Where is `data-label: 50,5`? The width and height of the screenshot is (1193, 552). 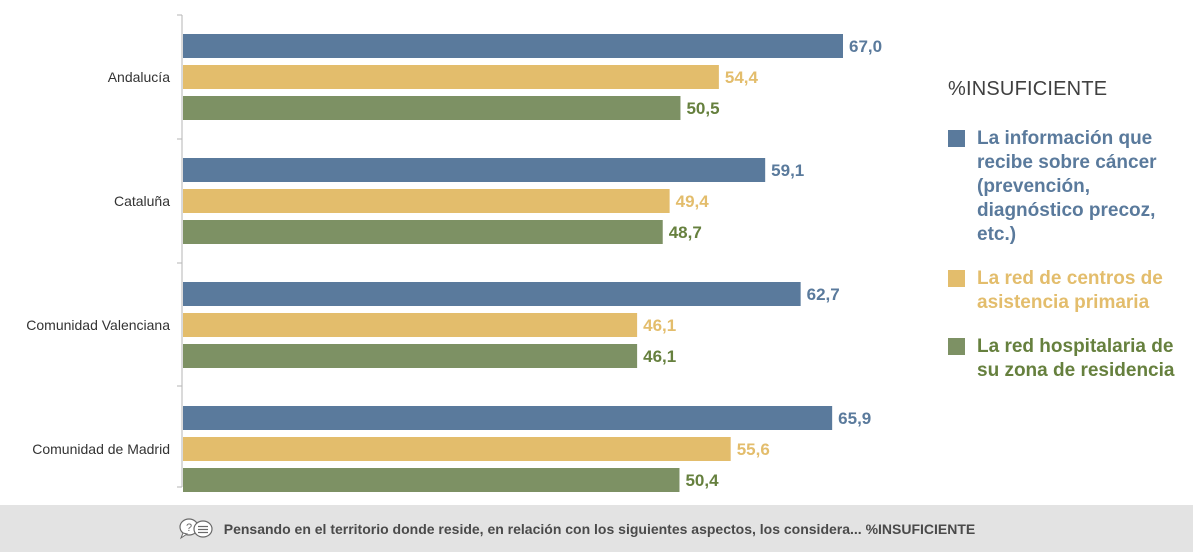
data-label: 50,5 is located at coordinates (702, 108).